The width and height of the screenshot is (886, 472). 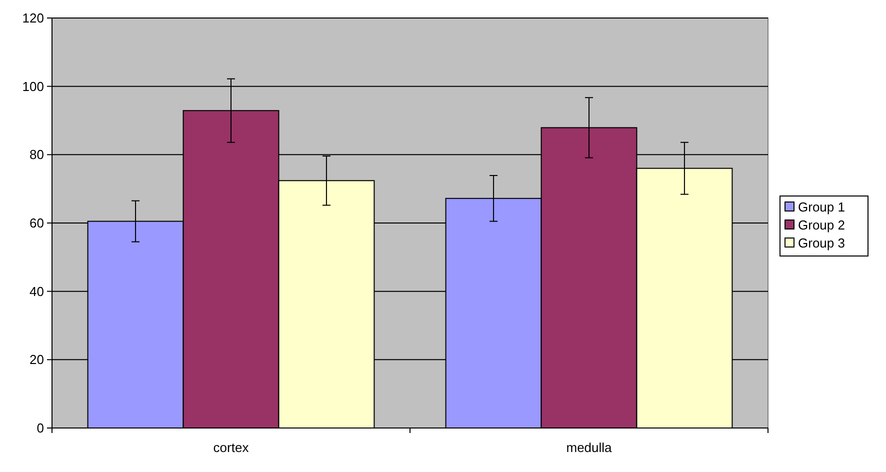 What do you see at coordinates (37, 360) in the screenshot?
I see `y-tick-label: 20` at bounding box center [37, 360].